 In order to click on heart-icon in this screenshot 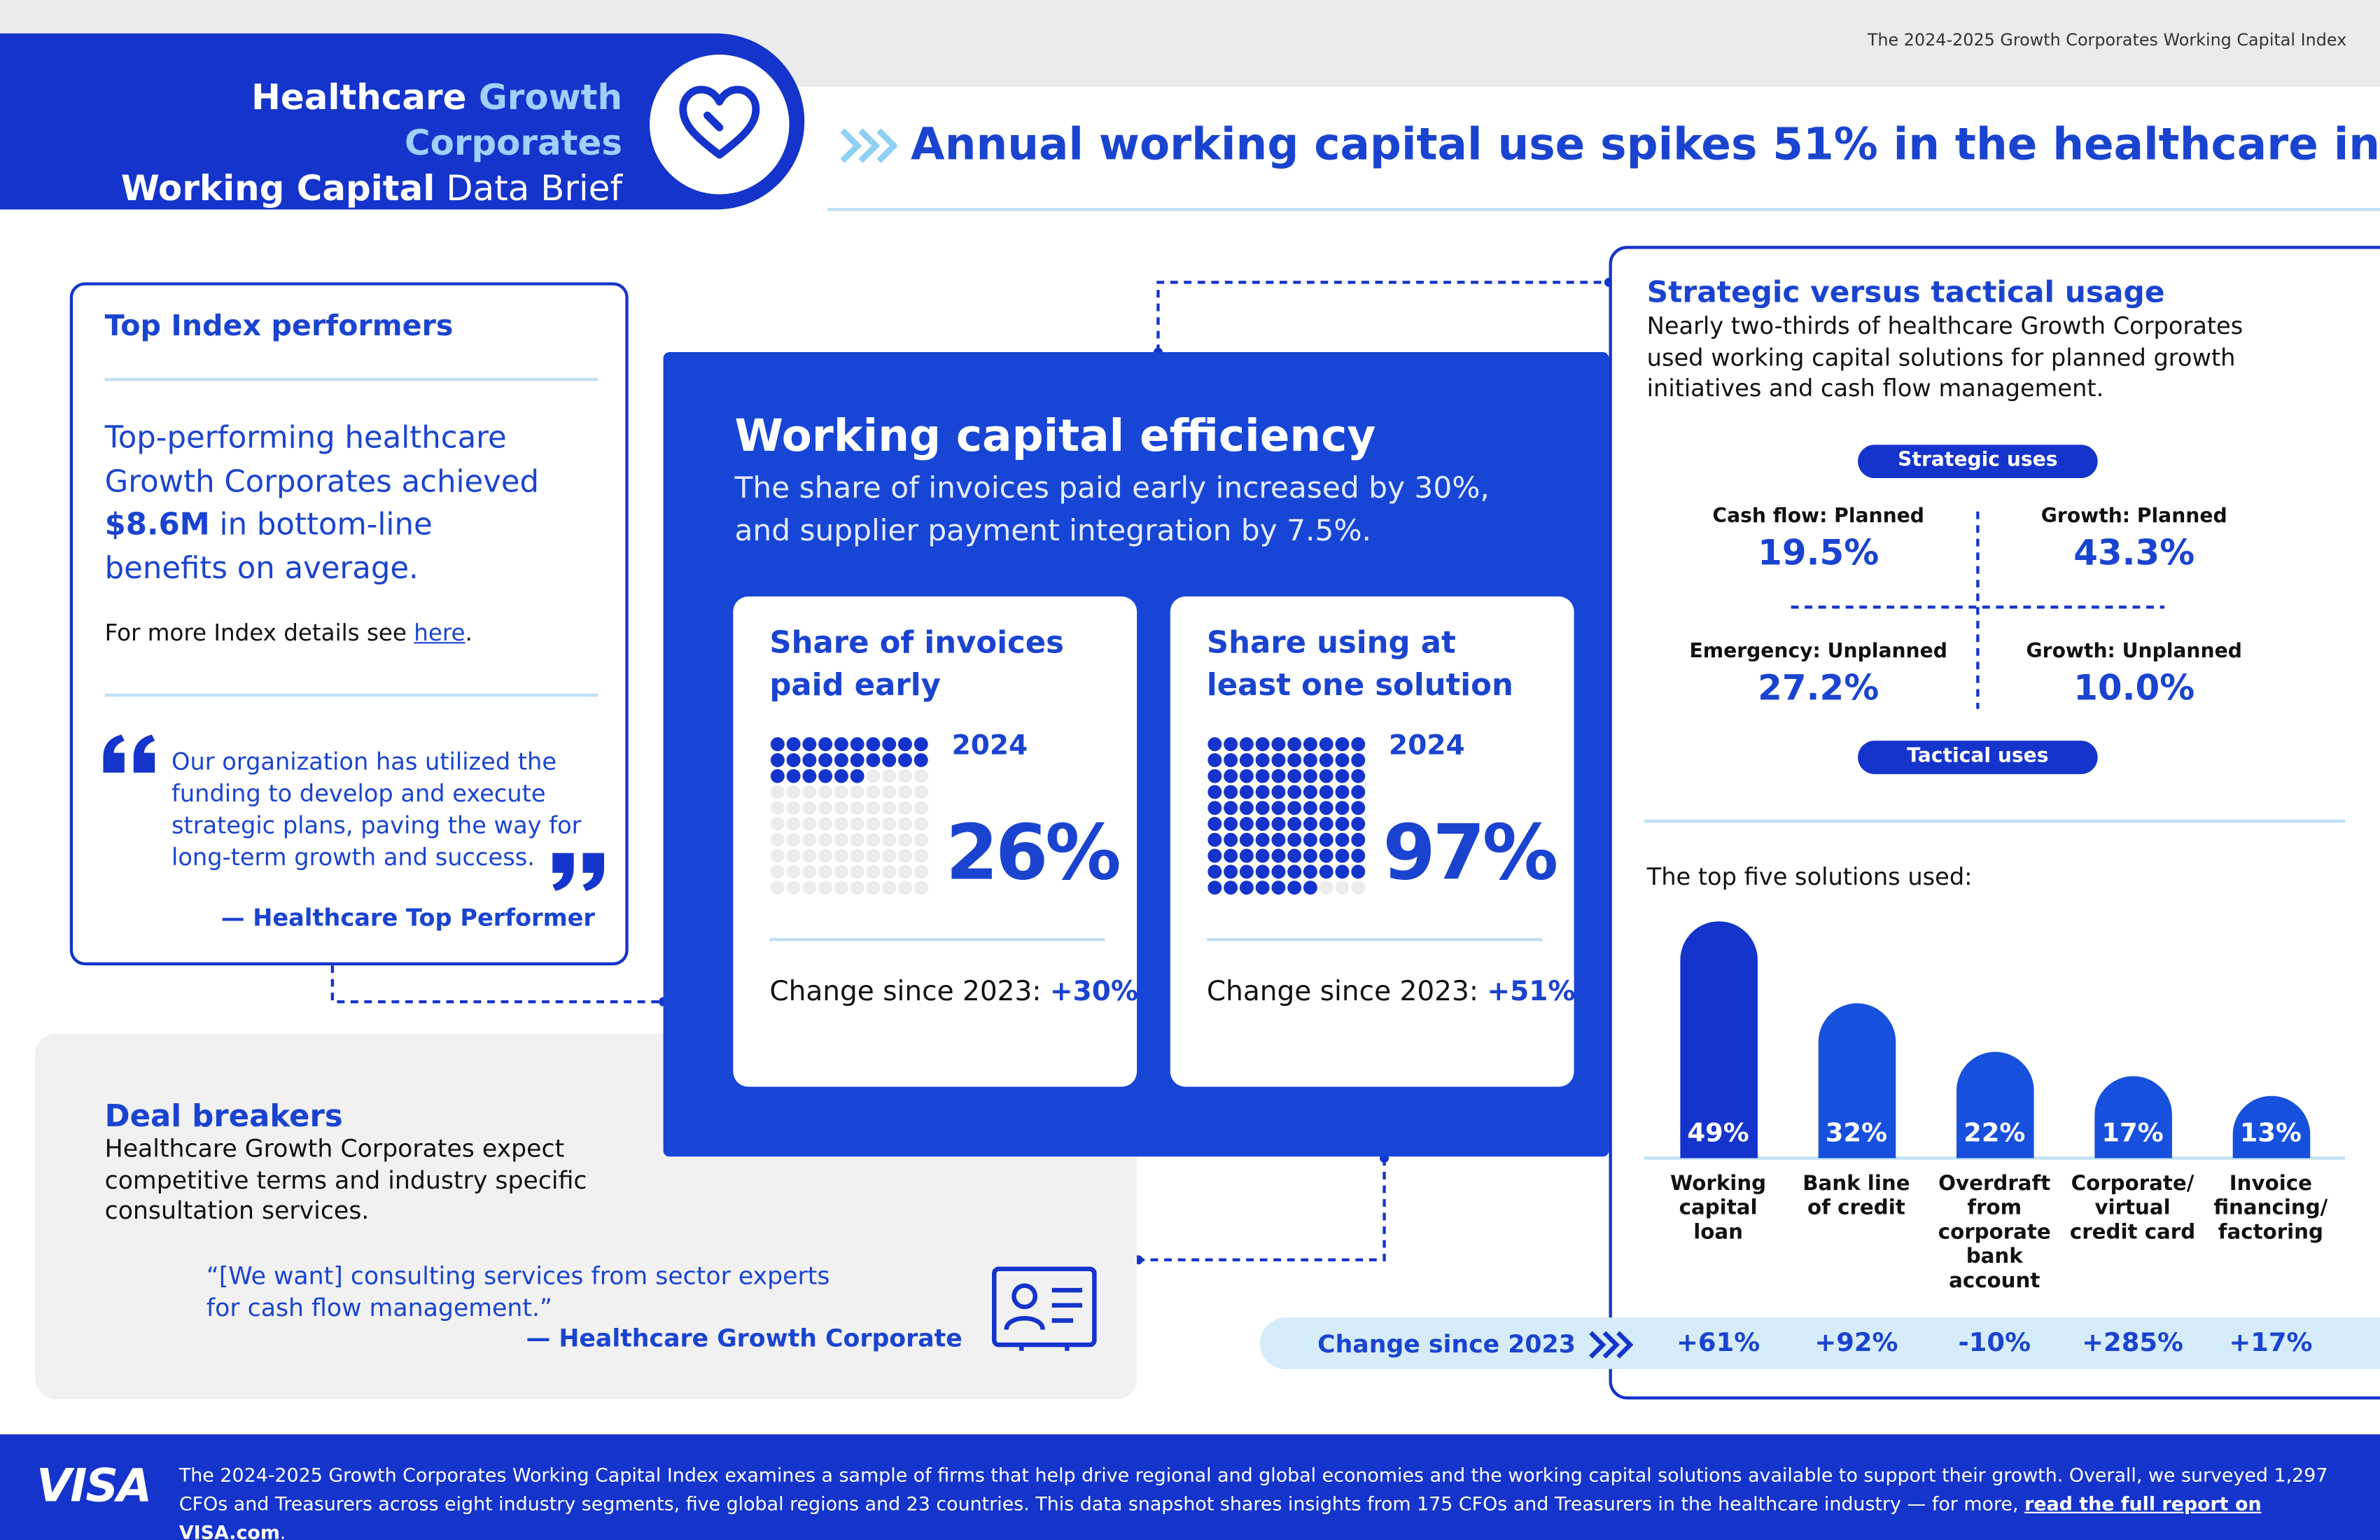, I will do `click(720, 125)`.